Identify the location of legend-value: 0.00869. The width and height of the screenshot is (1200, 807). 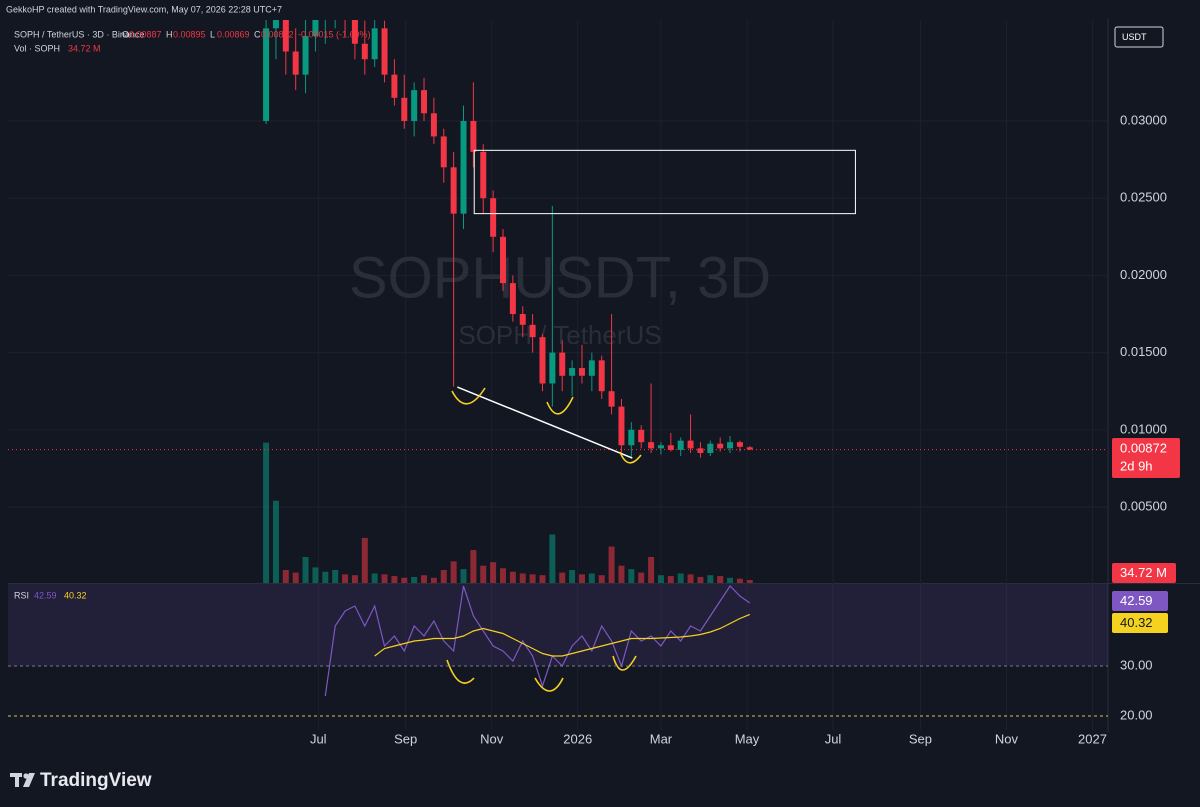
(233, 34).